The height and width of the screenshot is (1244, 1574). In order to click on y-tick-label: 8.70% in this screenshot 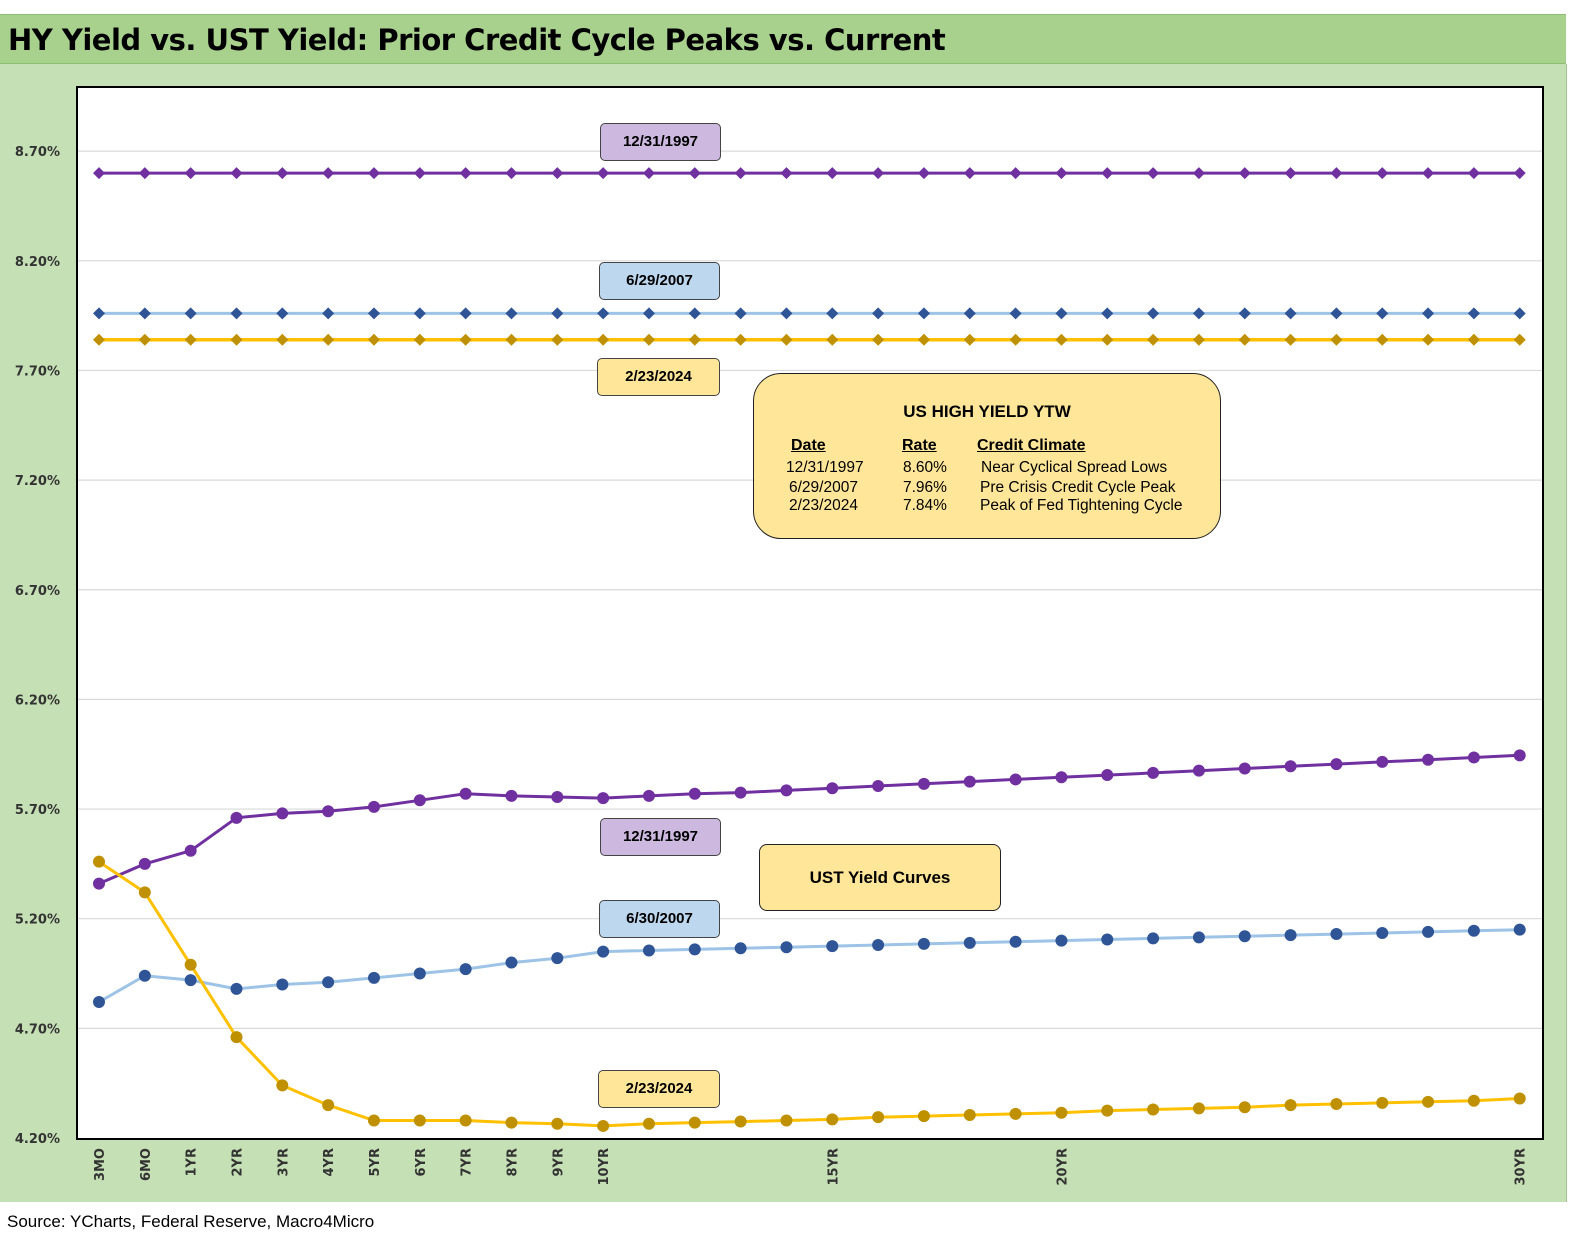, I will do `click(37, 152)`.